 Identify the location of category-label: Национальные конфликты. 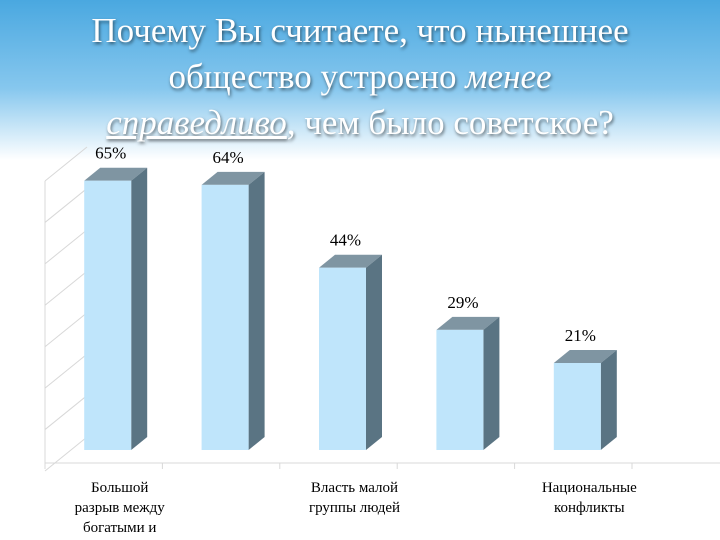
(589, 498).